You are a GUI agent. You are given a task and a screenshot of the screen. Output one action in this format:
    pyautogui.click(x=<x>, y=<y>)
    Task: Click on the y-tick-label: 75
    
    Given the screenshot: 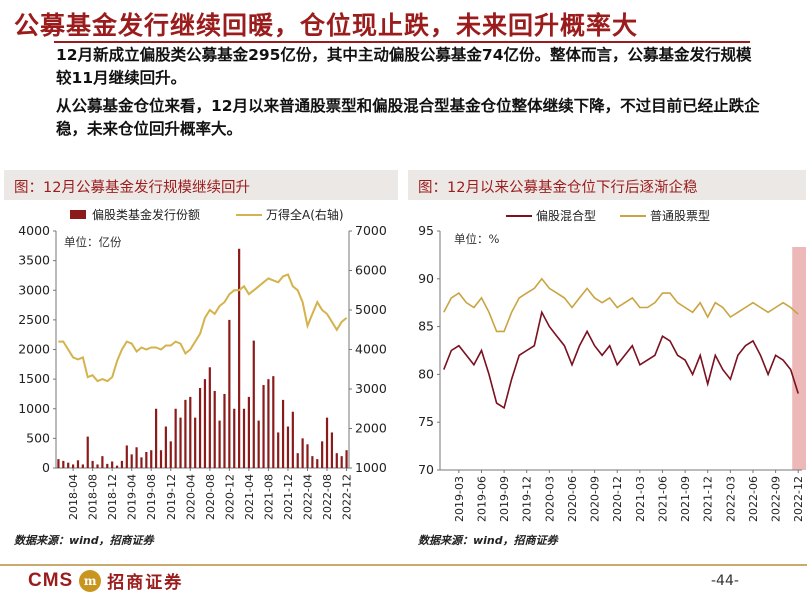 What is the action you would take?
    pyautogui.click(x=426, y=421)
    